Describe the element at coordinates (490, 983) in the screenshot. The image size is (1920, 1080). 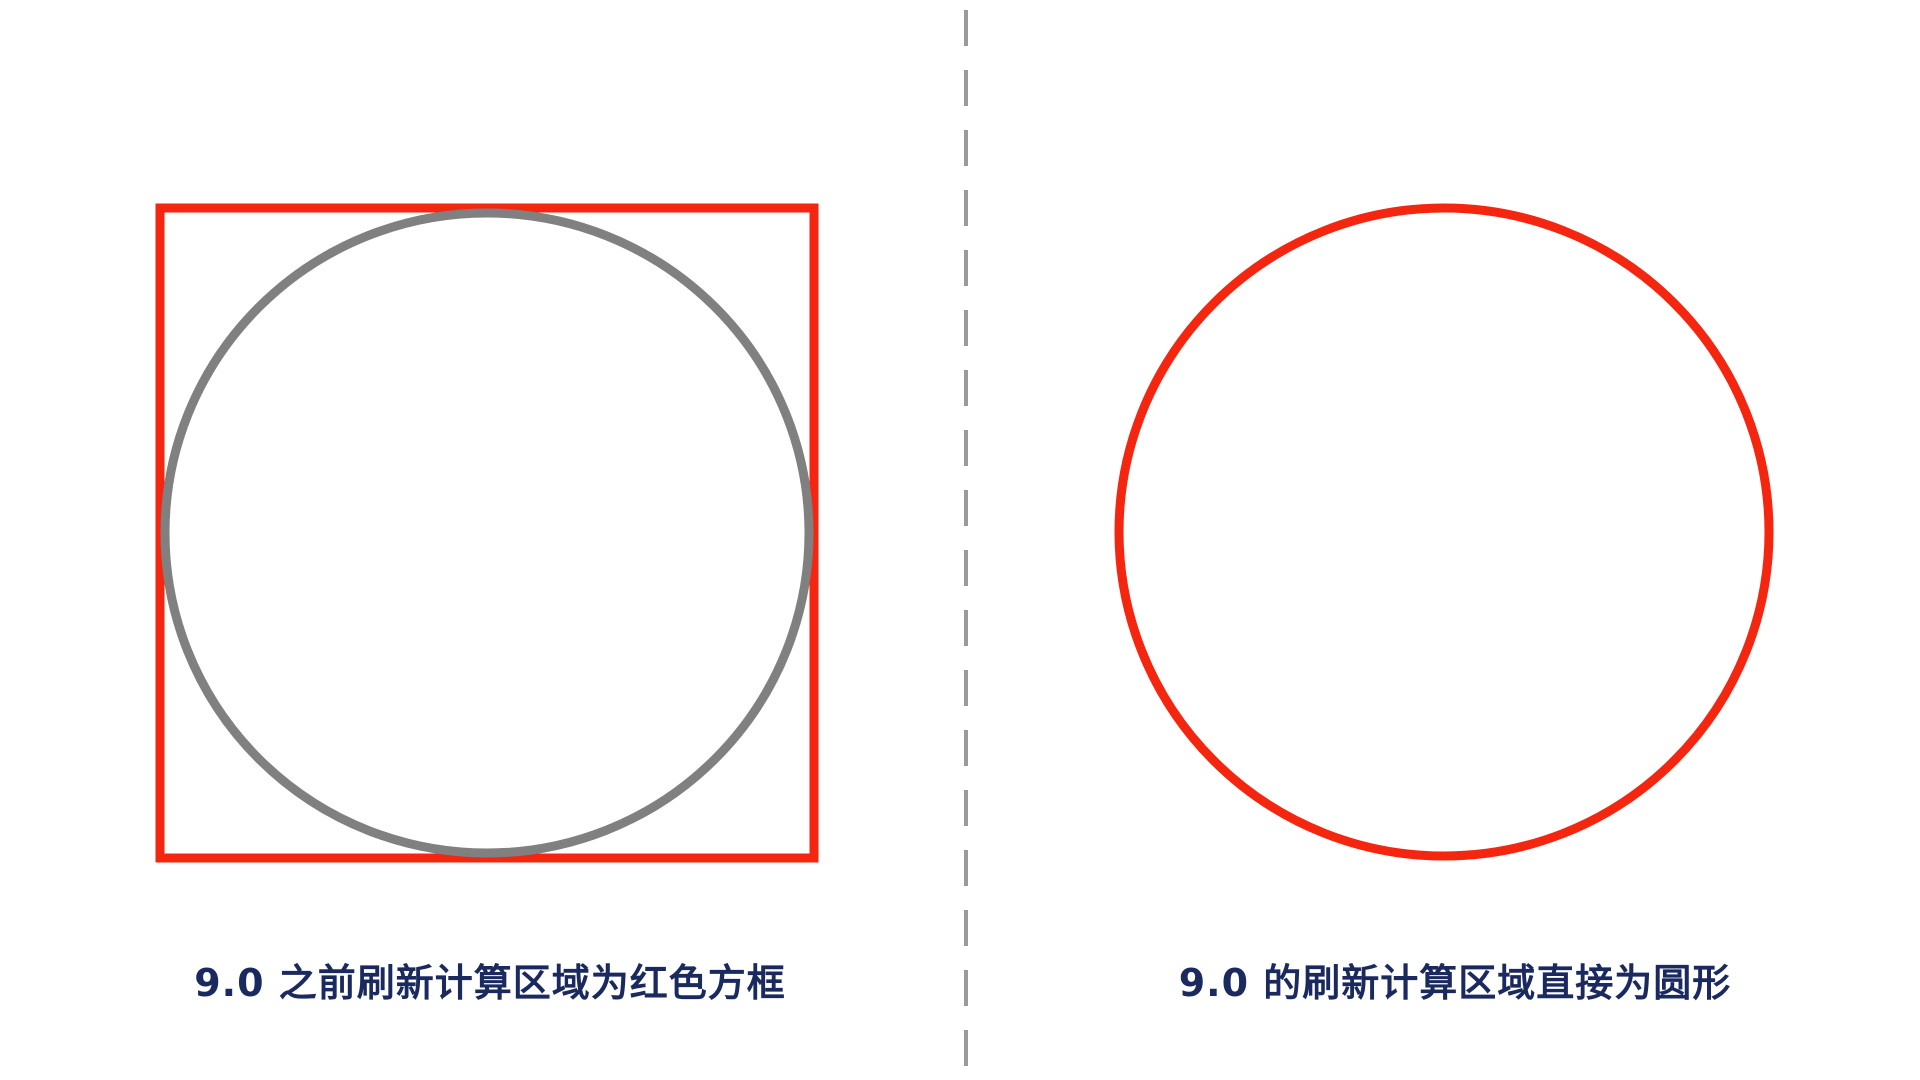
I see `left-caption: 9.0 之前刷新计算区域为红色方框` at that location.